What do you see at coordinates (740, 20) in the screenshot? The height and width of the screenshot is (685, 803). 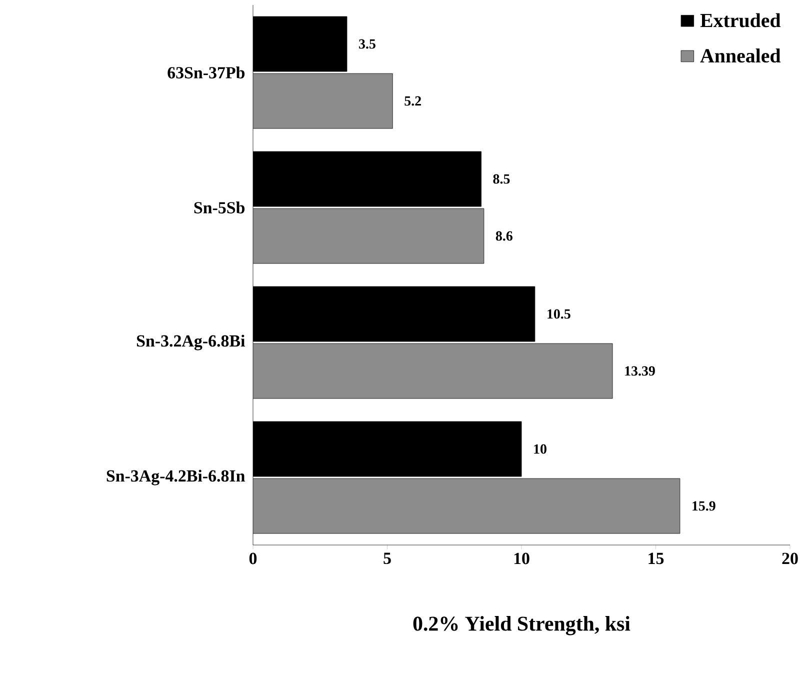 I see `legend-label: Extruded` at bounding box center [740, 20].